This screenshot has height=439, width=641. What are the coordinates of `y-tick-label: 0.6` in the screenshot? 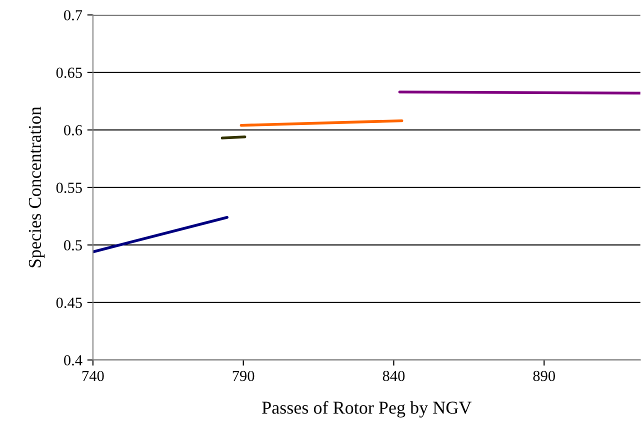 It's located at (73, 130).